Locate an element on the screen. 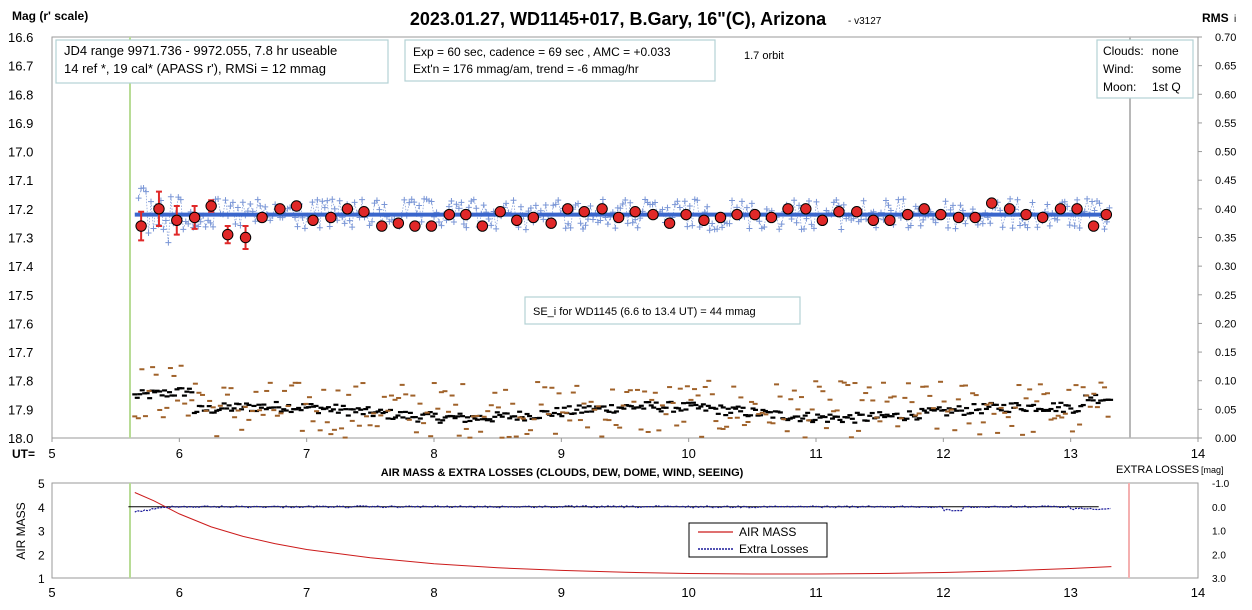  extra-losses-series-line is located at coordinates (622, 509).